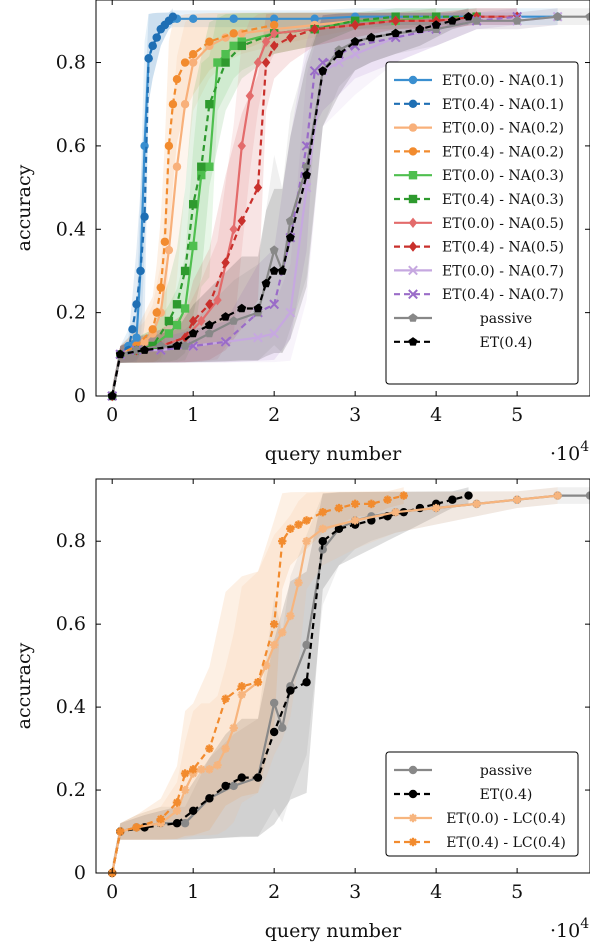 This screenshot has height=949, width=590. What do you see at coordinates (480, 819) in the screenshot?
I see `legend-item: ET(0.0) - LC(0.4)` at bounding box center [480, 819].